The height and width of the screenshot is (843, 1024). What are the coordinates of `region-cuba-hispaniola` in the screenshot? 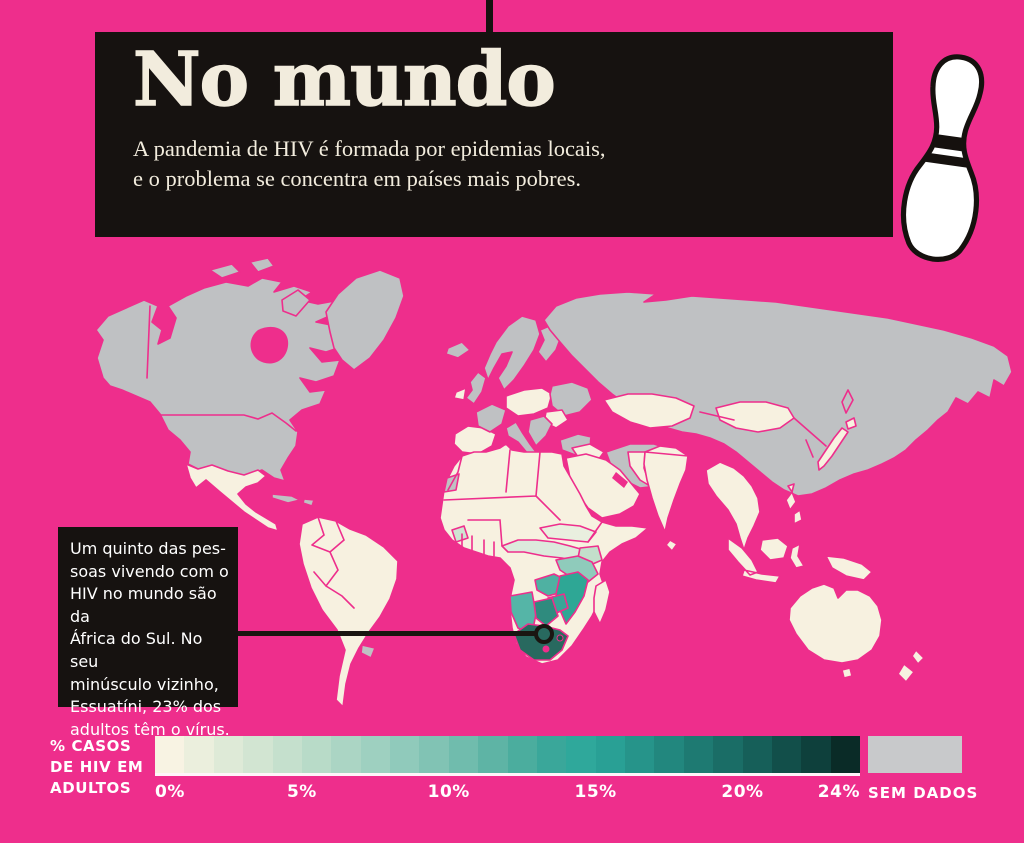 It's located at (293, 500).